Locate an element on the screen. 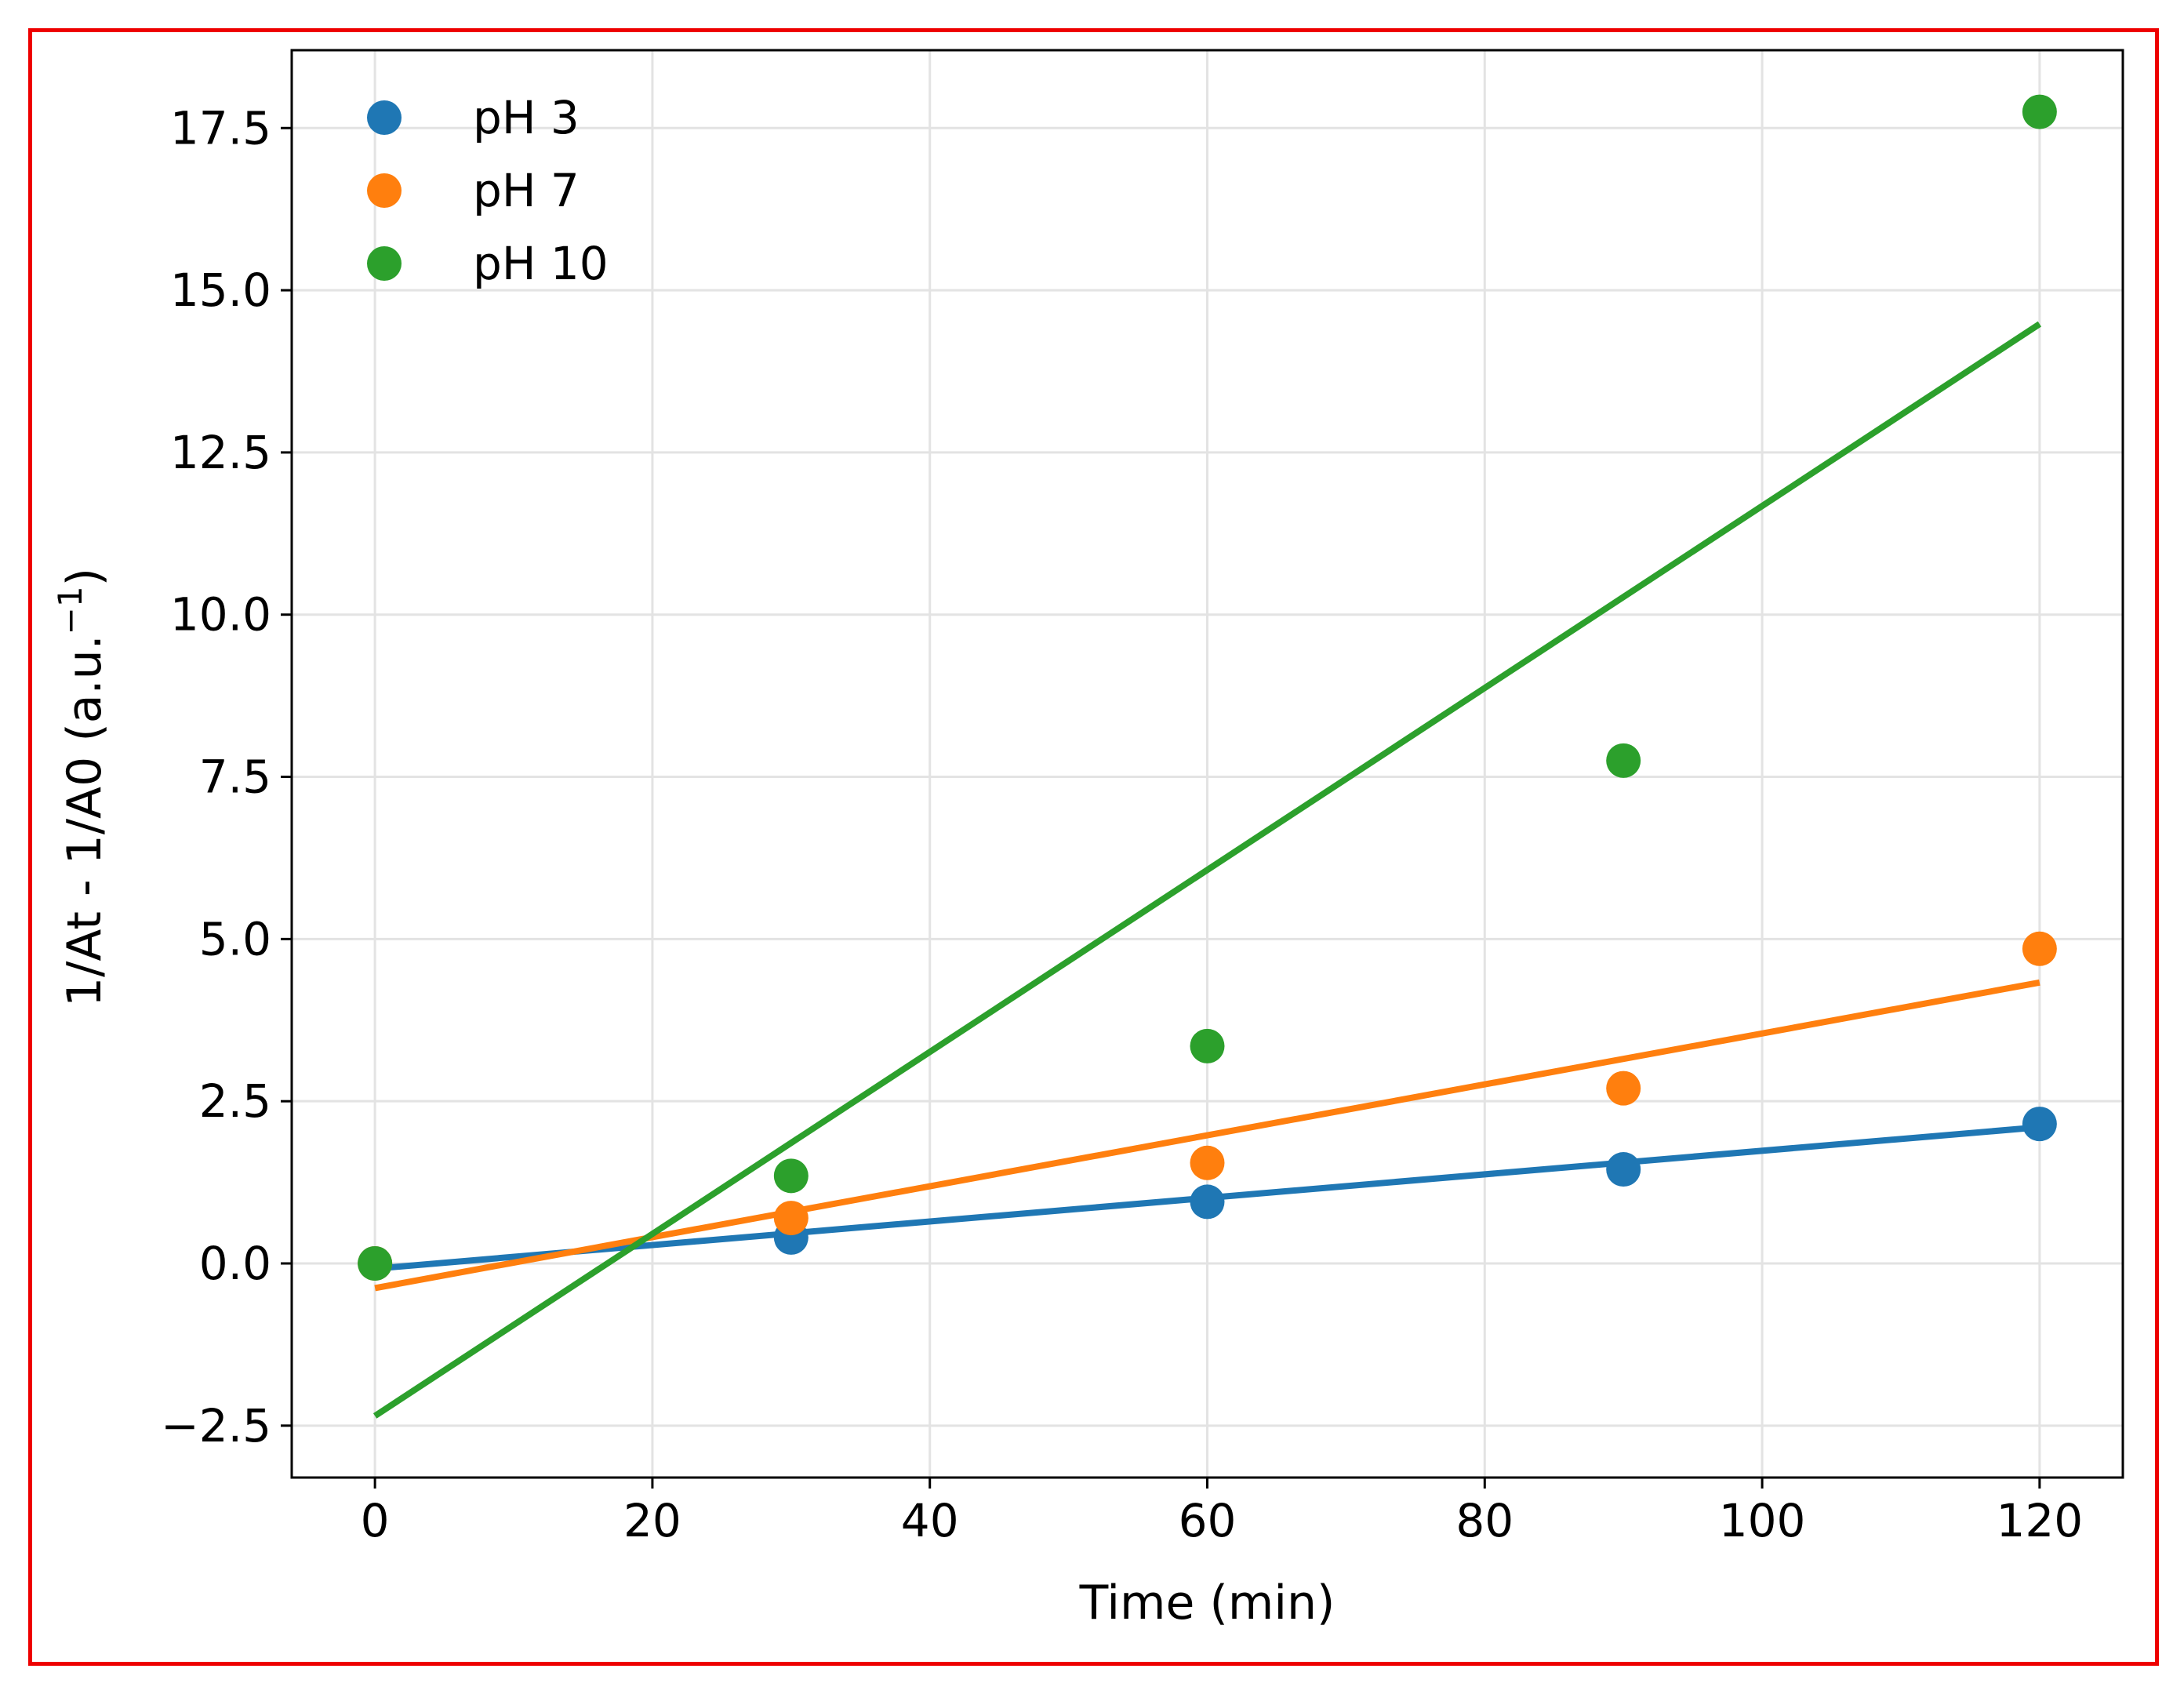  x-axis-ticks: 0 20 40 60 80 100 120 is located at coordinates (1222, 1512).